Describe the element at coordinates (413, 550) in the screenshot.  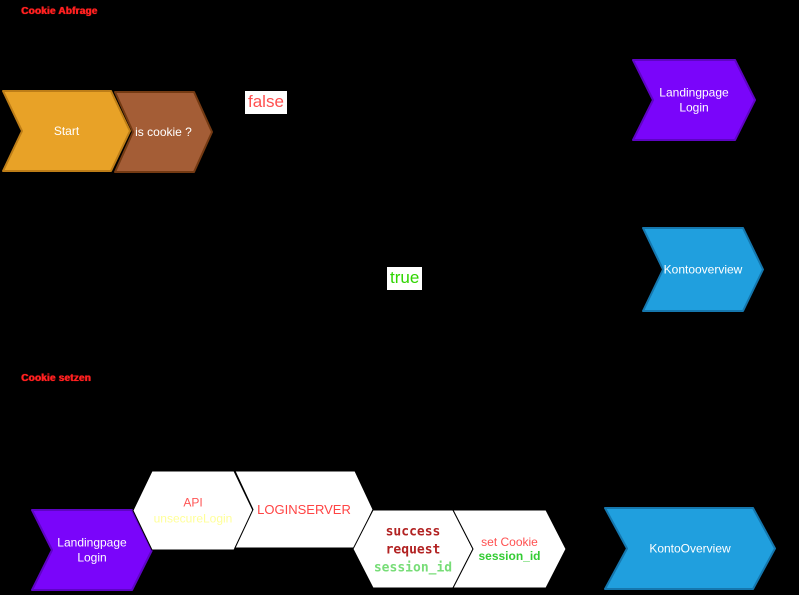
I see `success-request-session-label: request` at that location.